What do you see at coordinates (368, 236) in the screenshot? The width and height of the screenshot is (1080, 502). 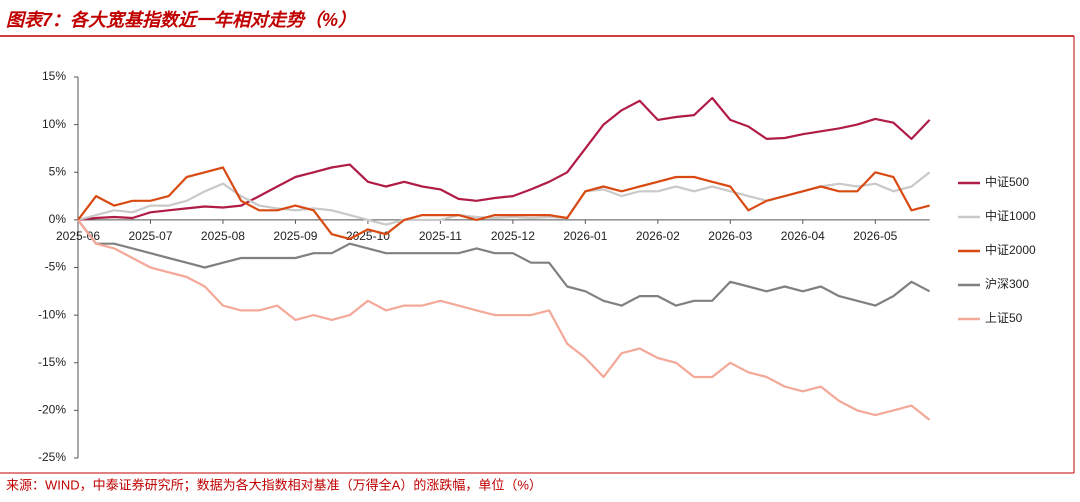 I see `x-tick-label: 2025-10` at bounding box center [368, 236].